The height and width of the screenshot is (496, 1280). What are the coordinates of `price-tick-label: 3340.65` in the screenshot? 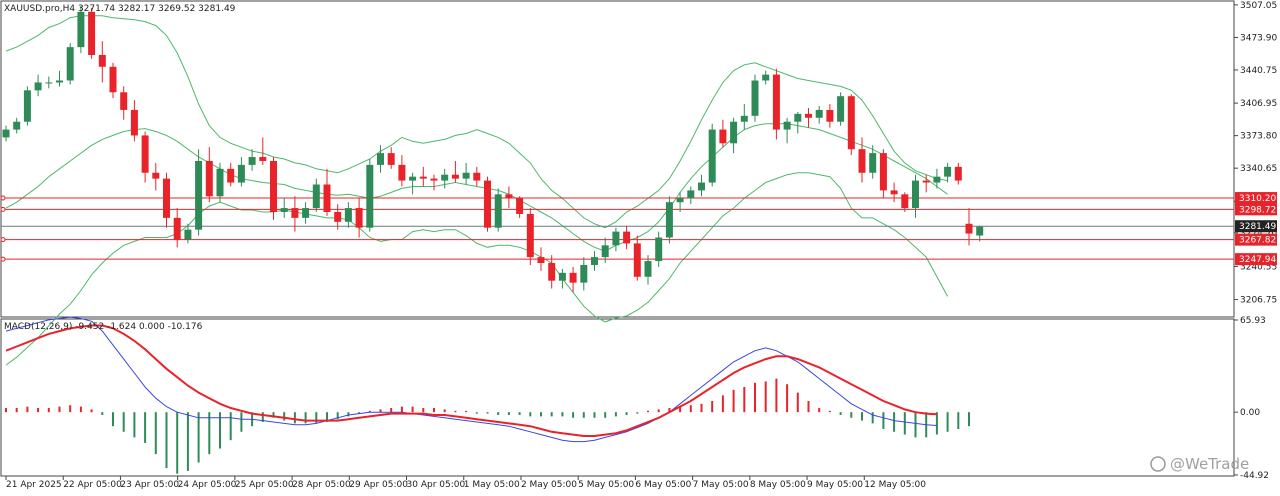 It's located at (1258, 169).